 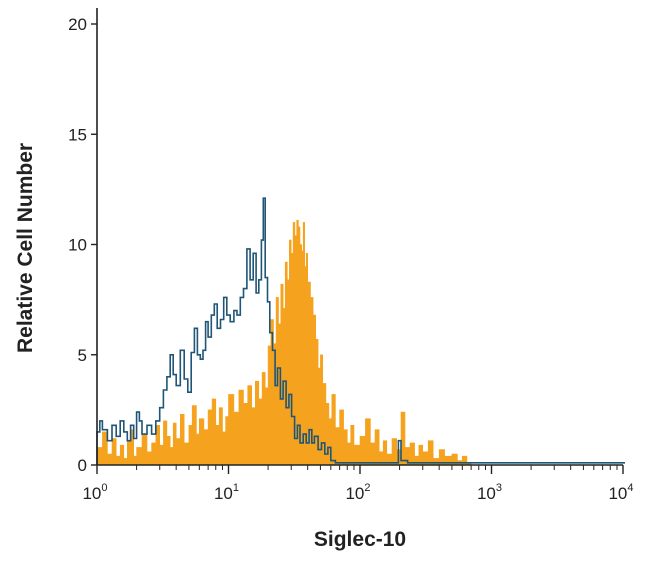 I want to click on y-tick-label: 15, so click(x=77, y=134).